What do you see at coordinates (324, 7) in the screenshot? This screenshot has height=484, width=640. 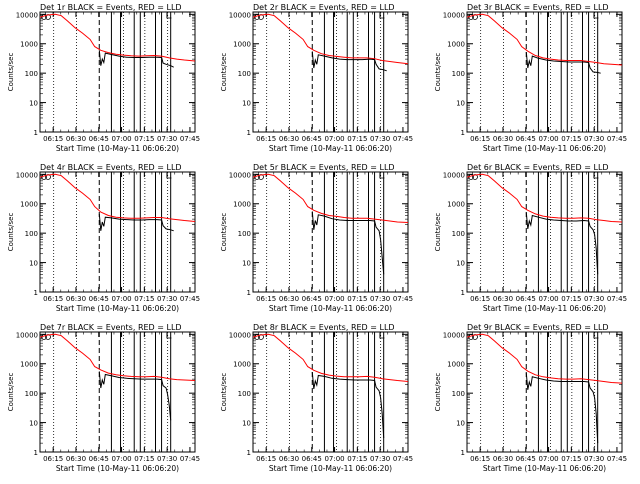 I see `chart-title: Det 2r BLACK = Events, RED = LLD` at bounding box center [324, 7].